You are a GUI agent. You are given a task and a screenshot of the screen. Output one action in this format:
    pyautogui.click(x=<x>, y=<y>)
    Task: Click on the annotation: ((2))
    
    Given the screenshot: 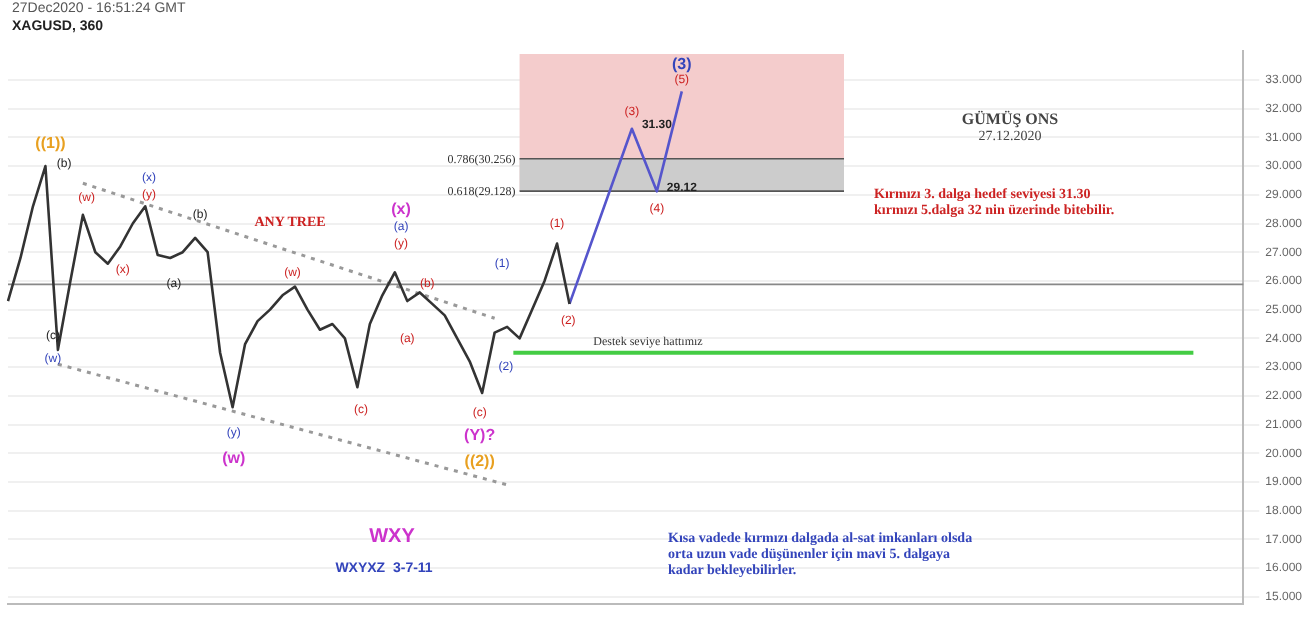 What is the action you would take?
    pyautogui.click(x=480, y=461)
    